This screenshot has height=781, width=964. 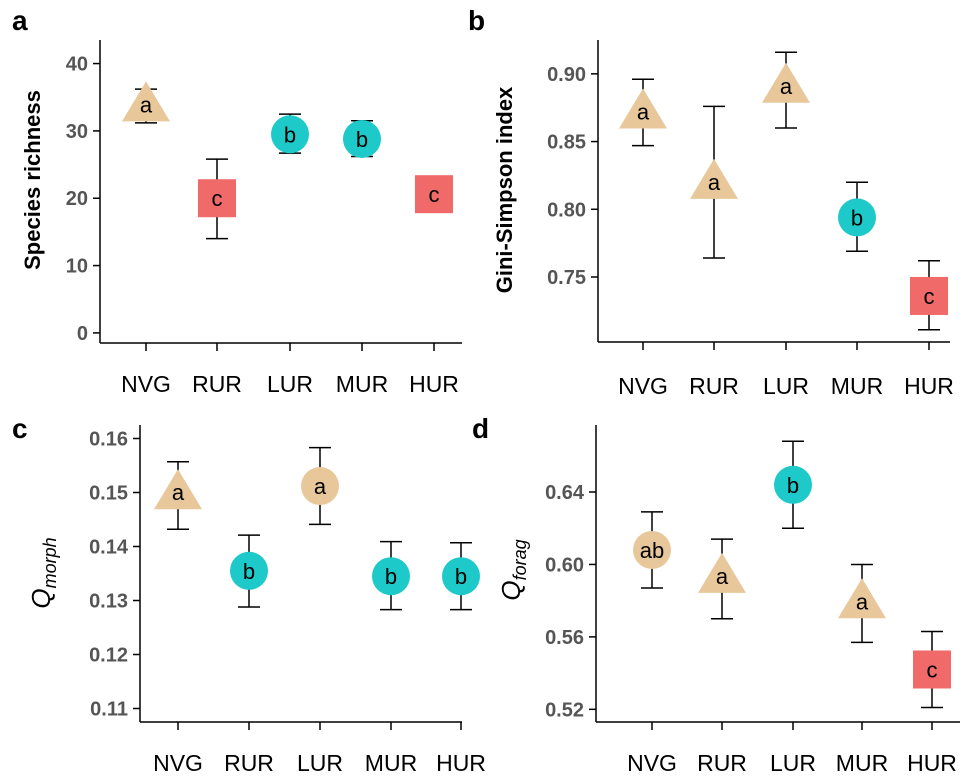 I want to click on y-tick-label: 30, so click(x=77, y=132).